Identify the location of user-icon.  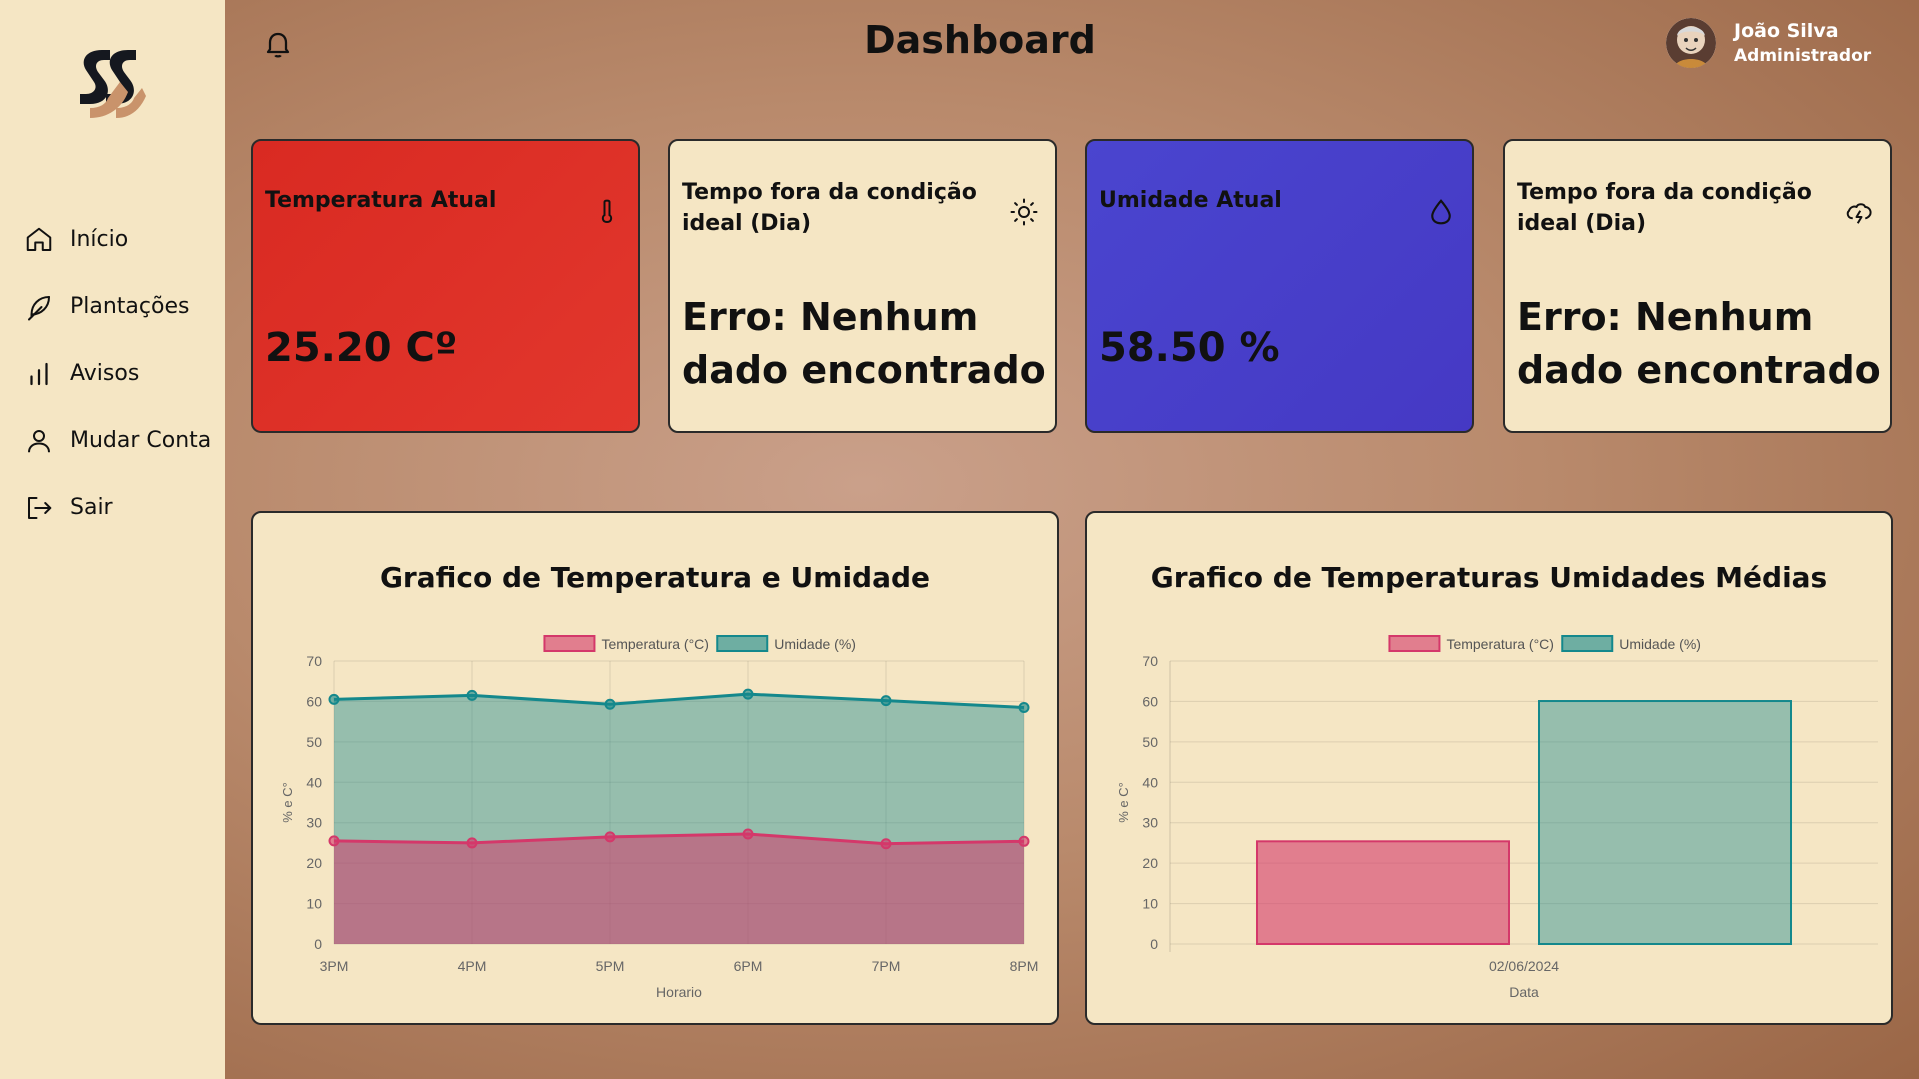
(39, 440).